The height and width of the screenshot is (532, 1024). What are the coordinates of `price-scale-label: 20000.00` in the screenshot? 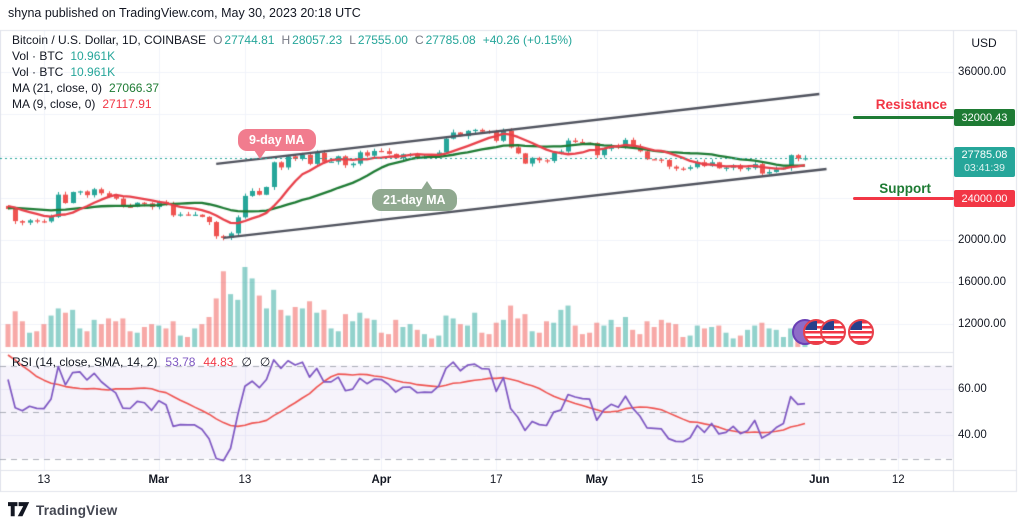 It's located at (982, 240).